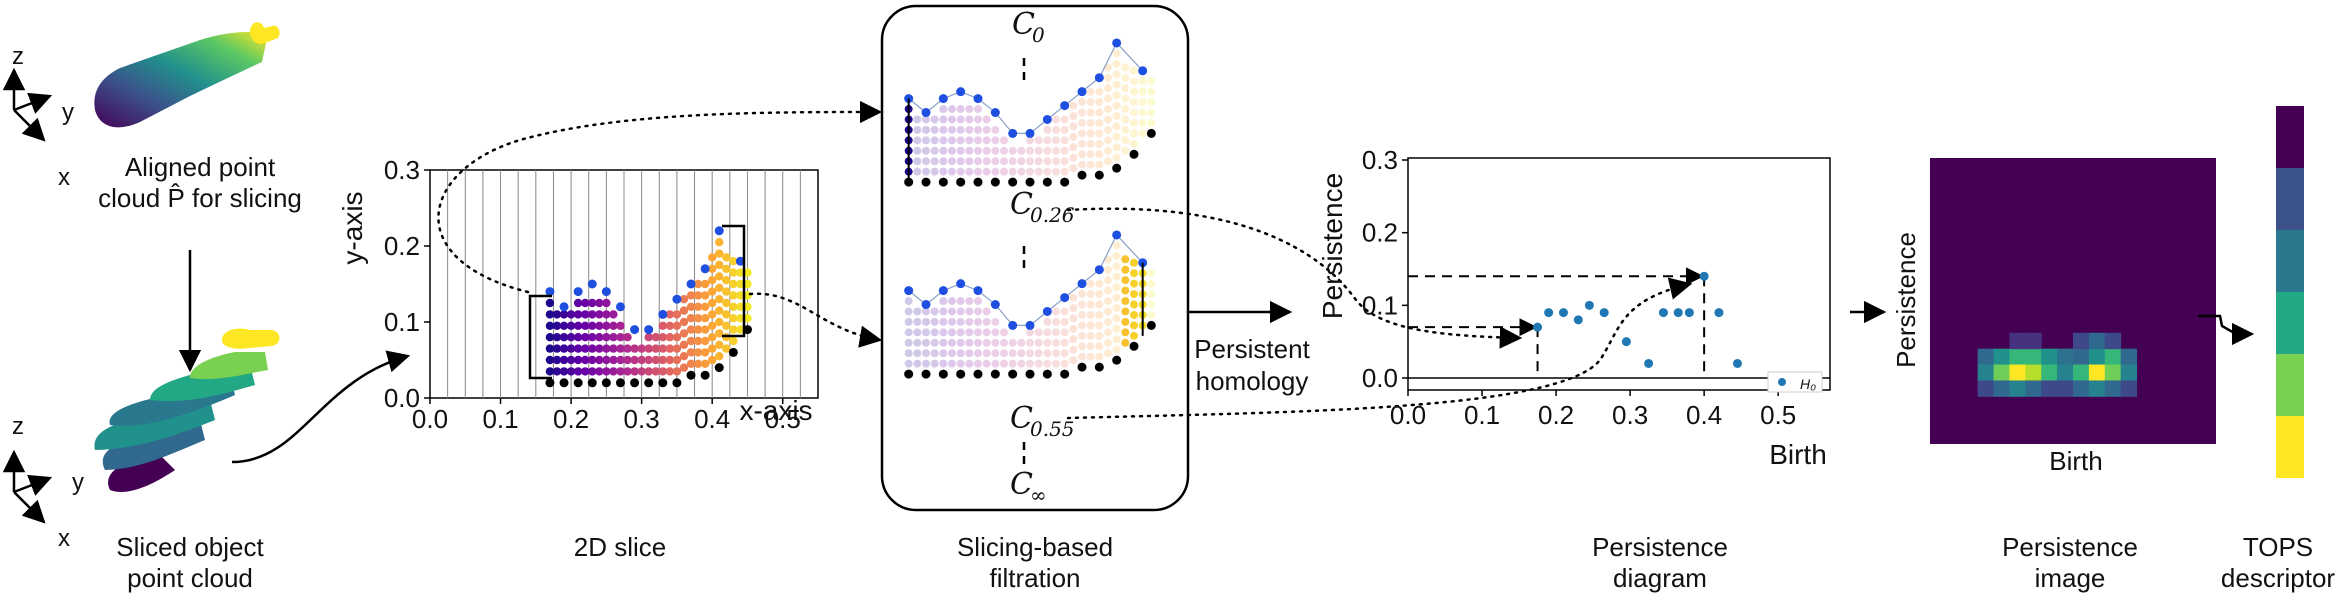 The image size is (2348, 597). I want to click on c026-subscript: 0.26, so click(1052, 215).